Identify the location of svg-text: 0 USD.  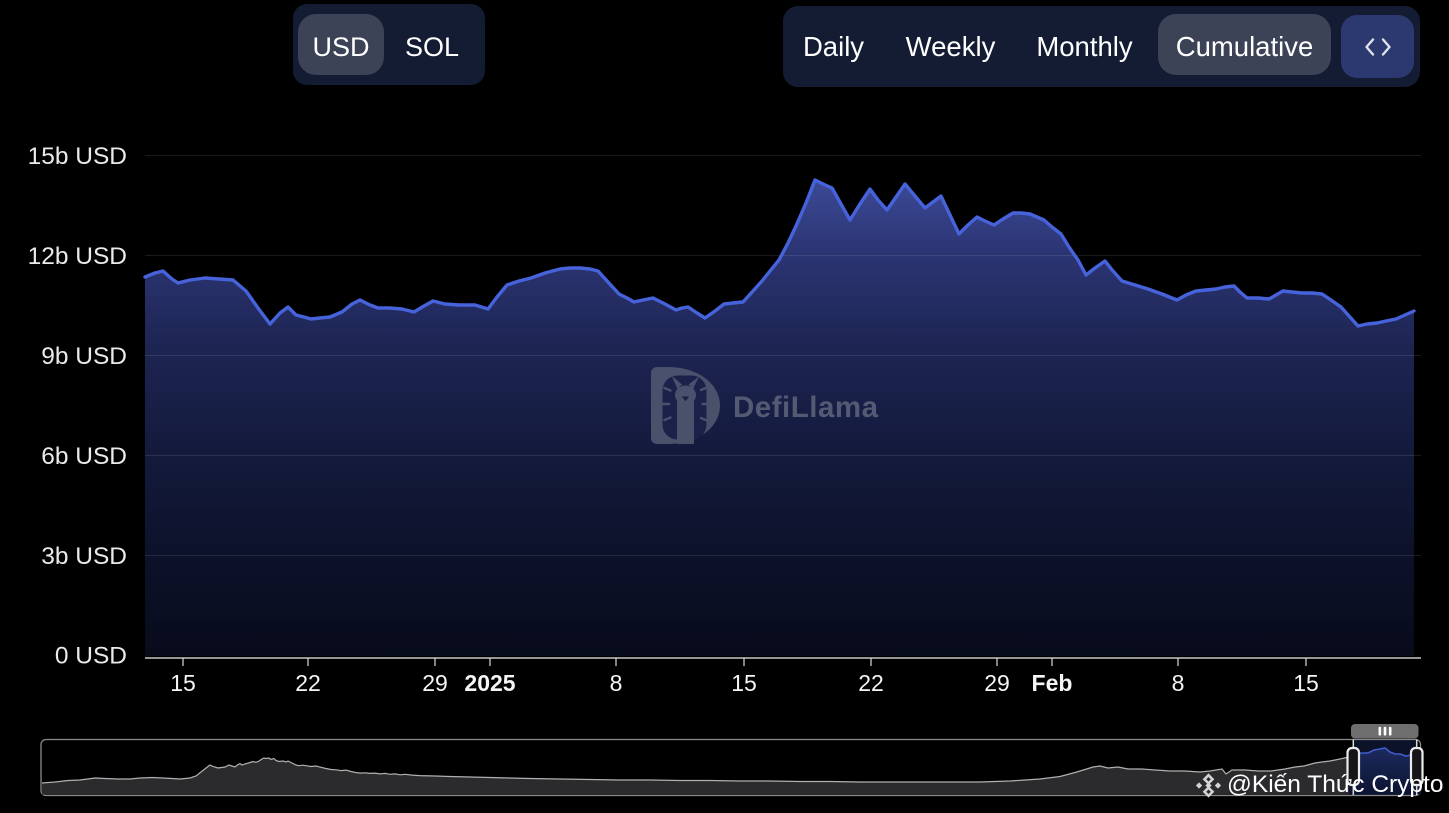
(91, 656).